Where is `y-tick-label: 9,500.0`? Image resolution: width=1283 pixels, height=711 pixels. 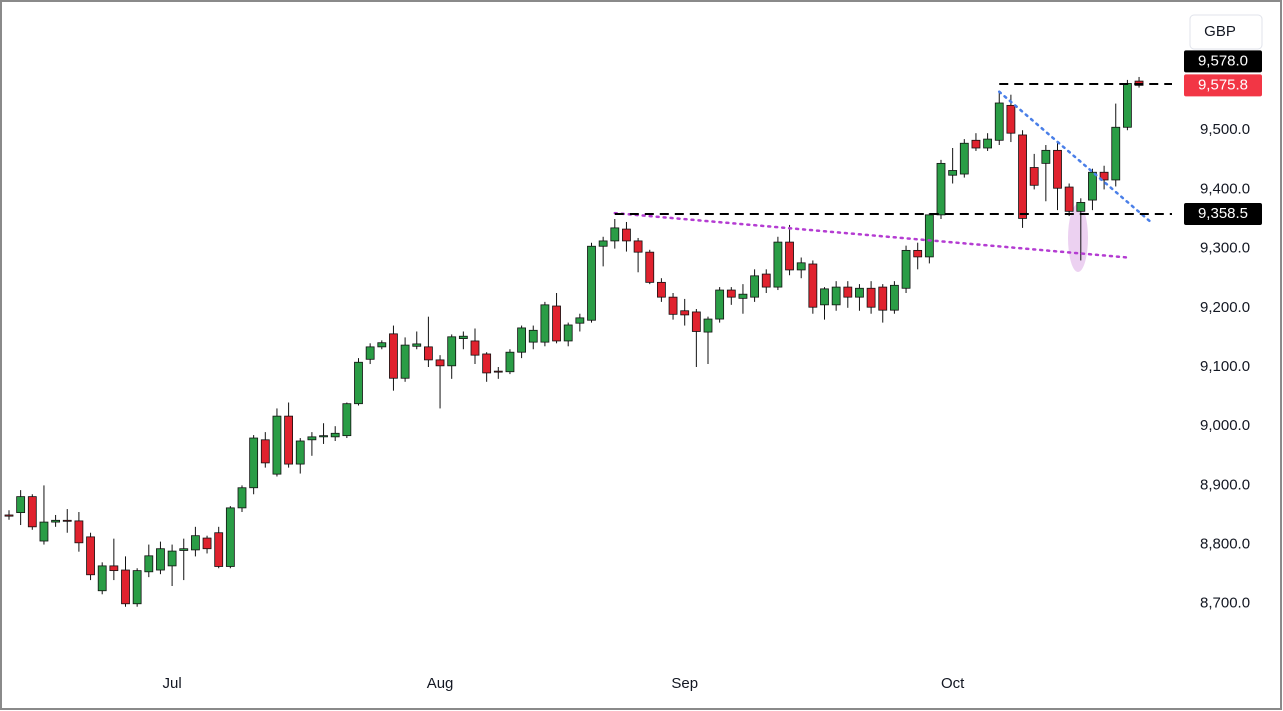
y-tick-label: 9,500.0 is located at coordinates (1225, 129).